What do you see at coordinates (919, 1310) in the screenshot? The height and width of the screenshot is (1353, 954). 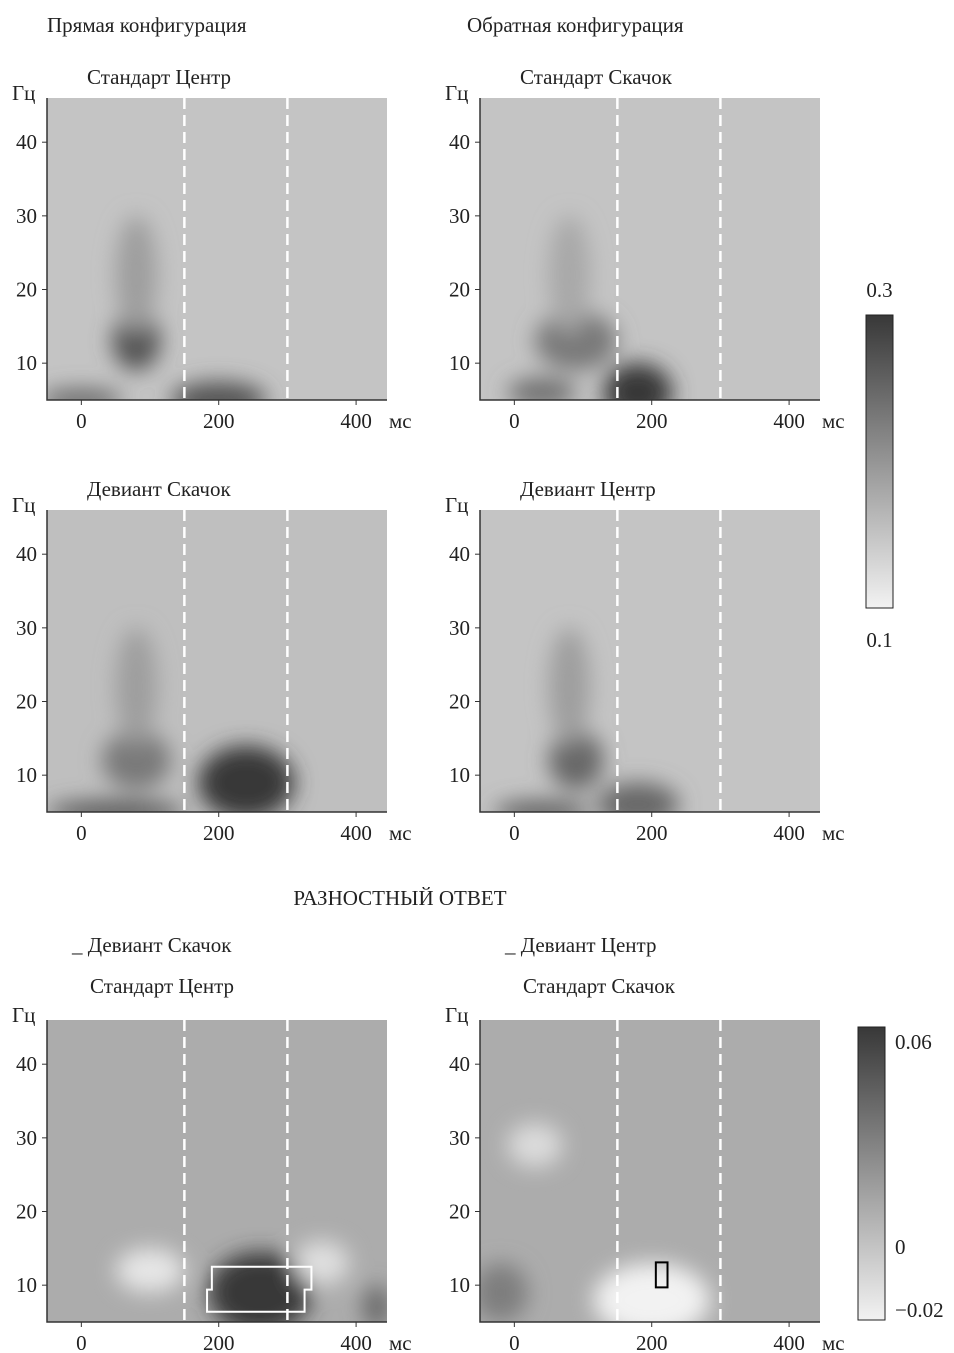 I see `colorbar-tick-label: −0.02` at bounding box center [919, 1310].